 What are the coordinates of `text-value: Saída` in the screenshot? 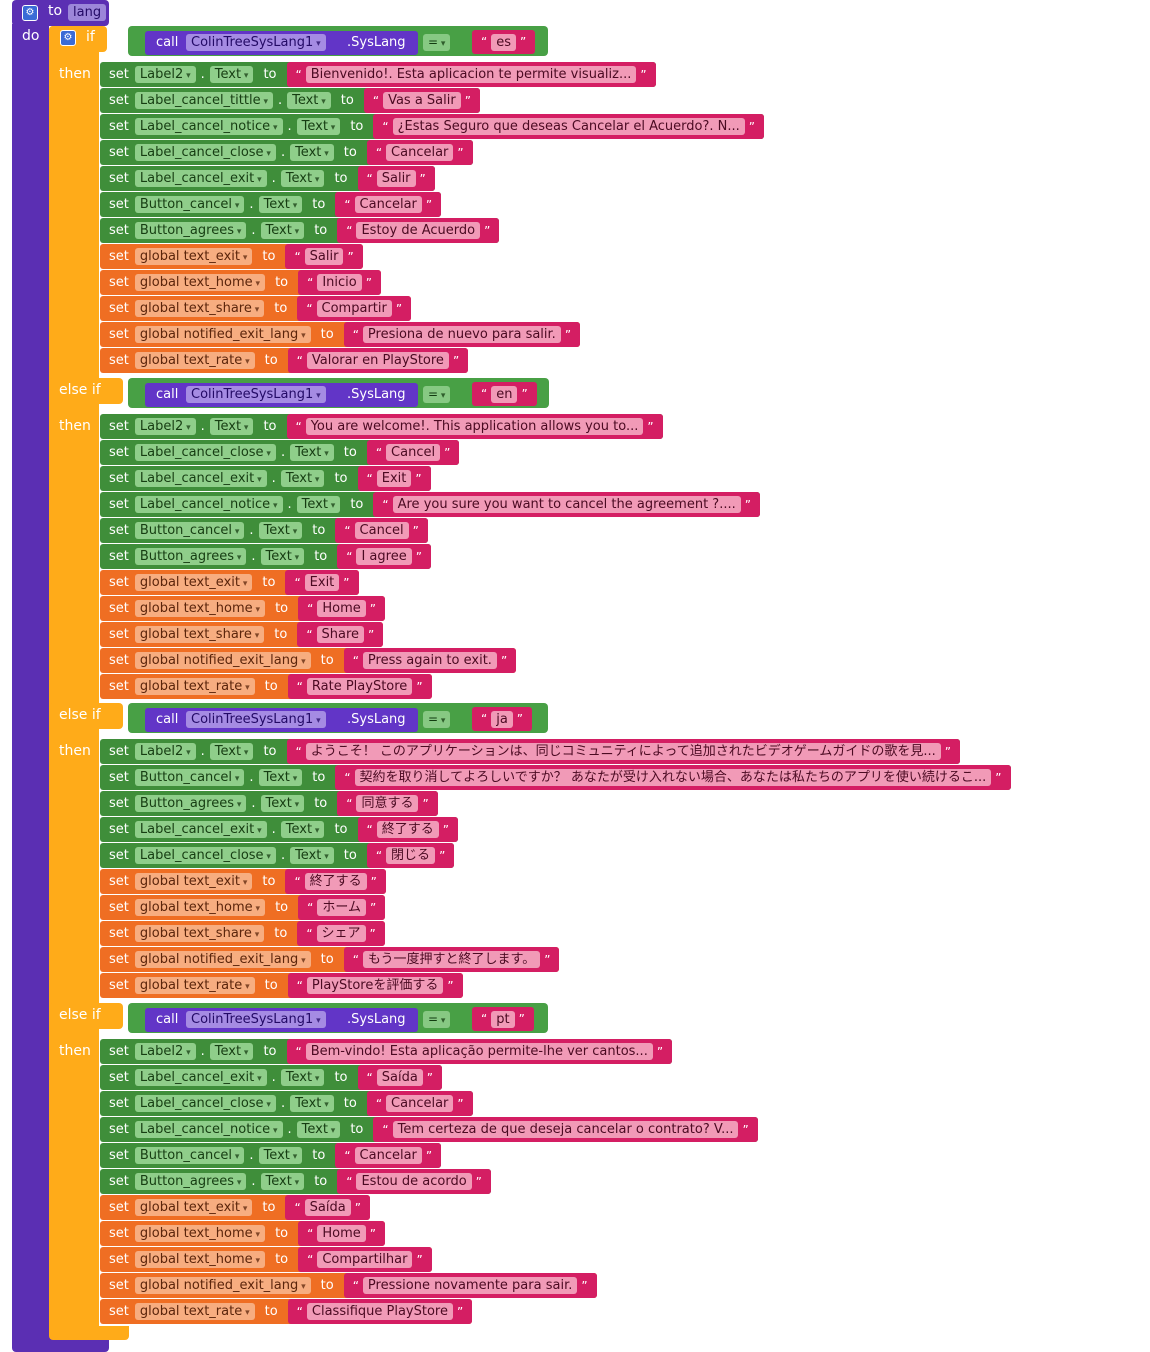 It's located at (327, 1207).